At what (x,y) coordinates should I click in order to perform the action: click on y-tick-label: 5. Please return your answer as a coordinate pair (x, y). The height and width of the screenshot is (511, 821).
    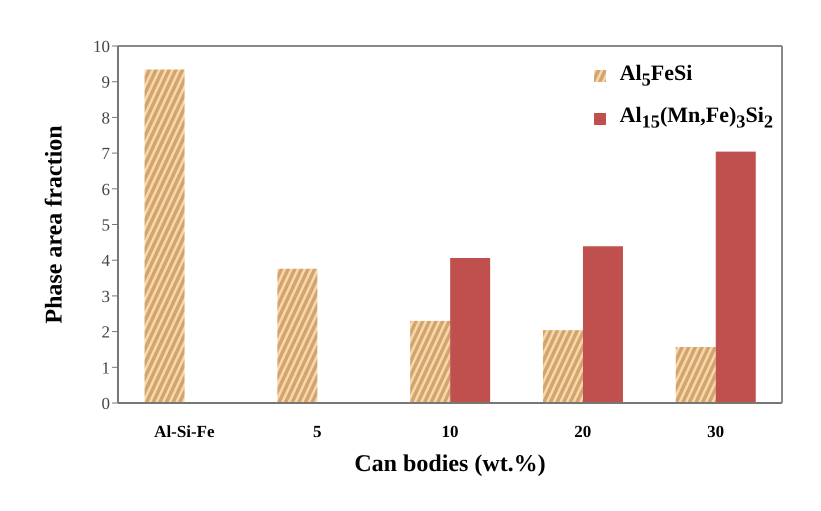
    Looking at the image, I should click on (106, 225).